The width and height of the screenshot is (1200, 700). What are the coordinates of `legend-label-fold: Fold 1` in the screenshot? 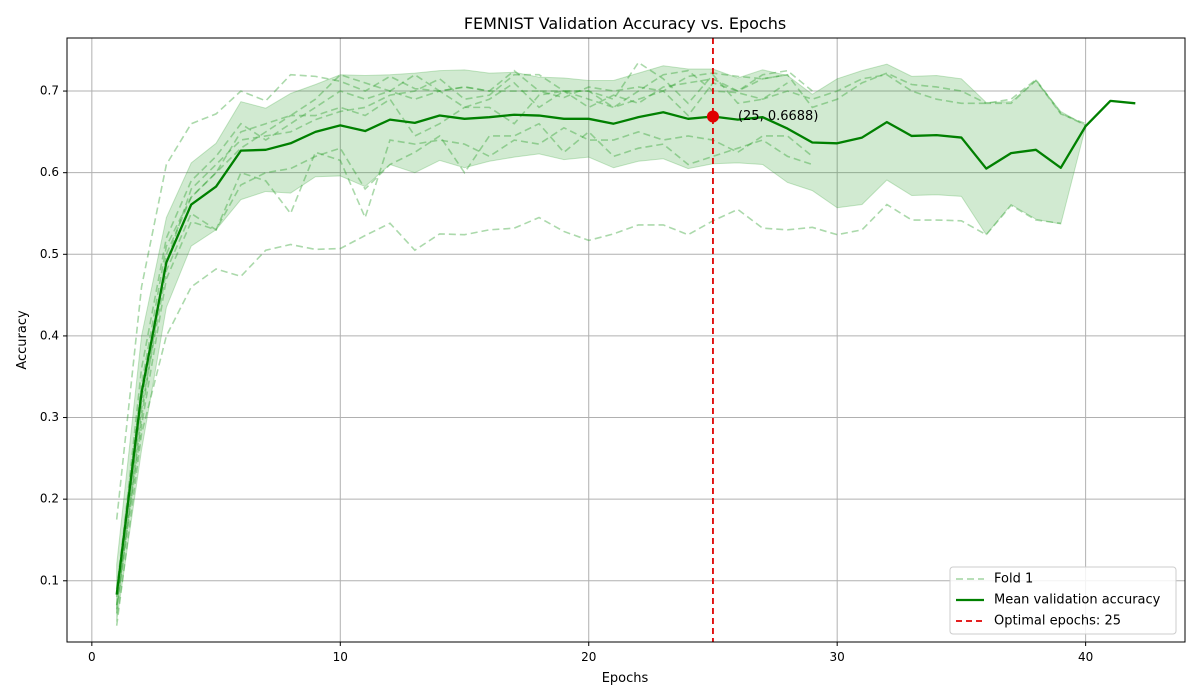 It's located at (1013, 579).